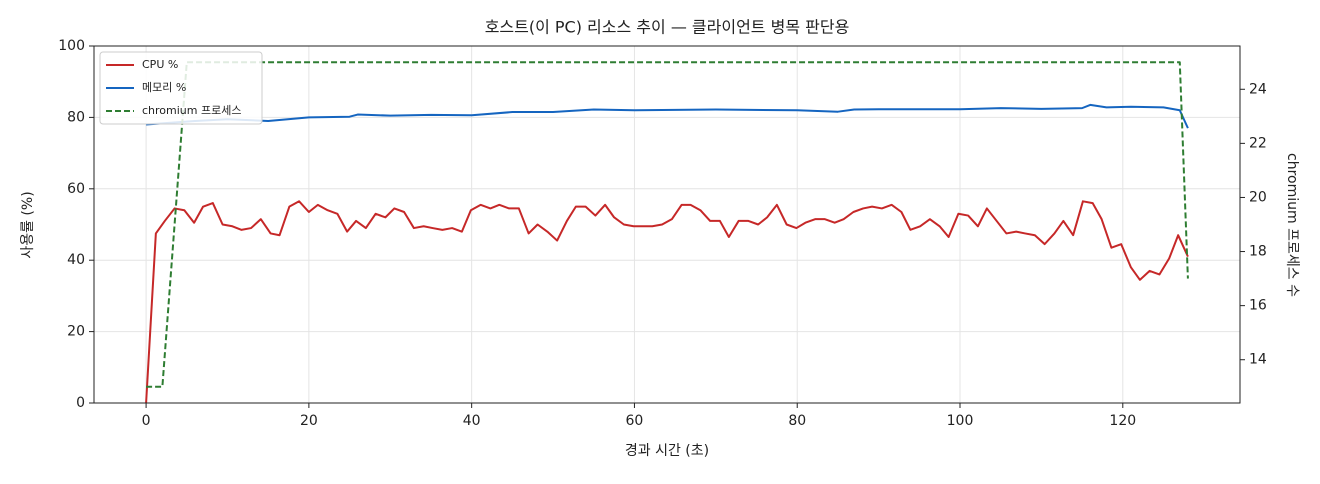  What do you see at coordinates (309, 421) in the screenshot?
I see `x-tick-label: 20` at bounding box center [309, 421].